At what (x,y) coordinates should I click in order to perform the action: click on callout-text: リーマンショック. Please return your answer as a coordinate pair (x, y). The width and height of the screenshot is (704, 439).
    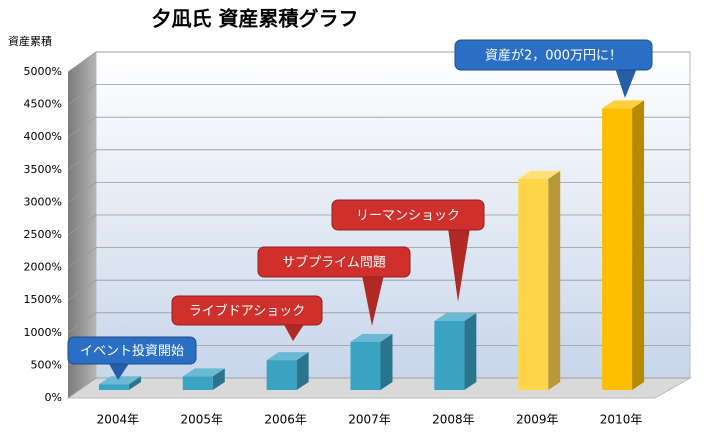
    Looking at the image, I should click on (408, 216).